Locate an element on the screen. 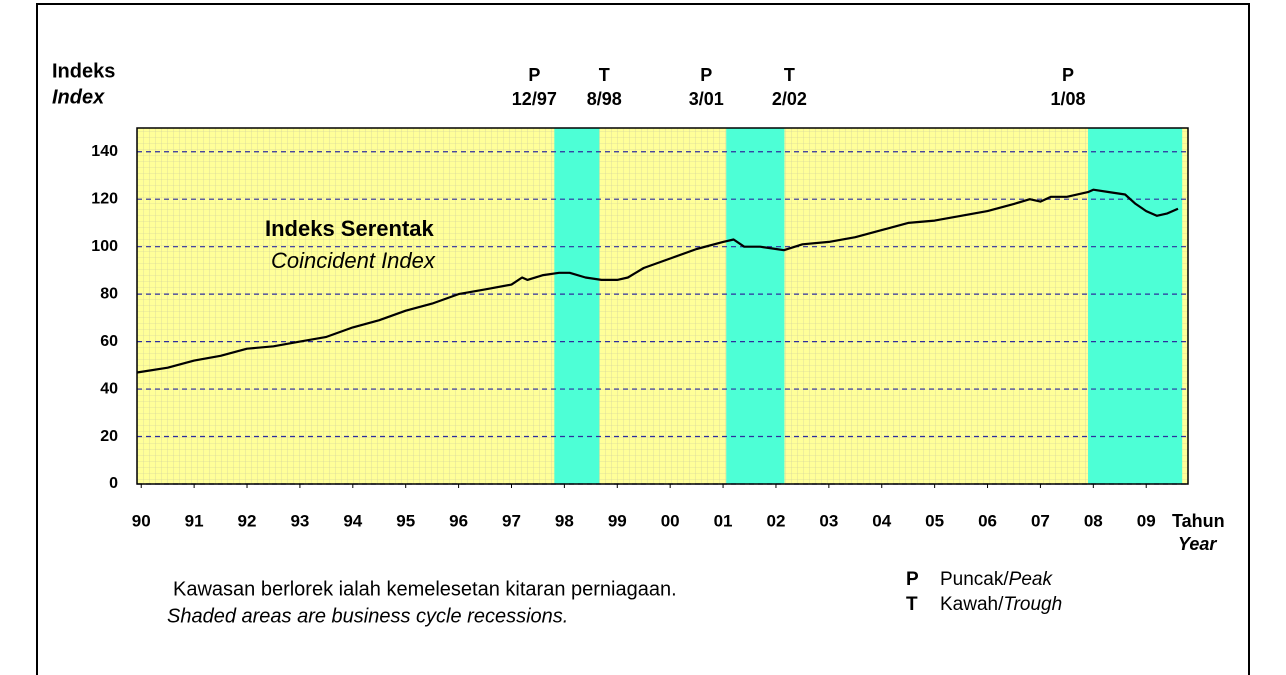 Image resolution: width=1286 pixels, height=675 pixels. x-tick-label: 92 is located at coordinates (247, 520).